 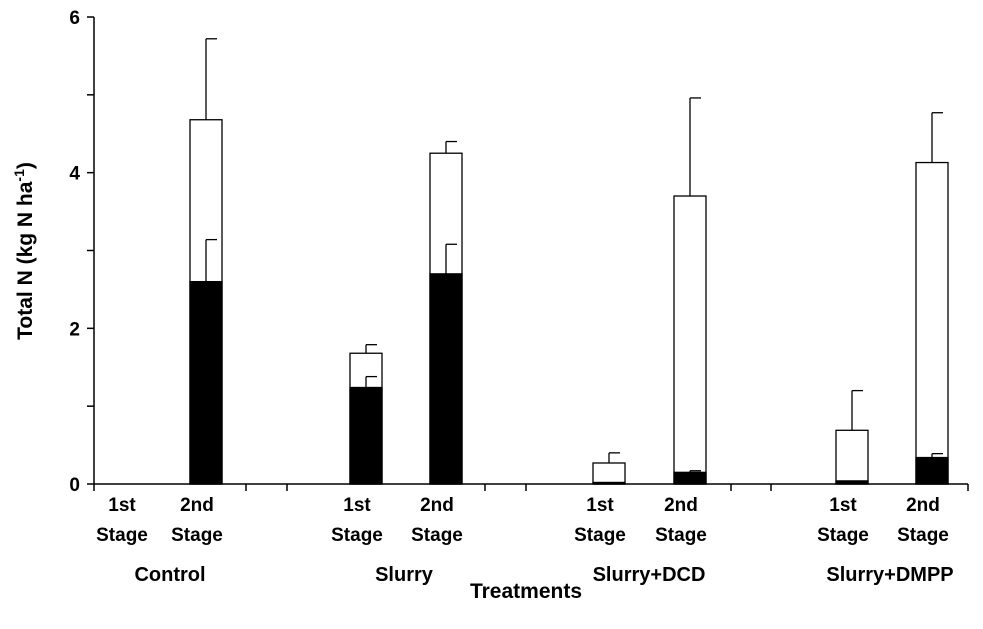 What do you see at coordinates (74, 18) in the screenshot?
I see `y-tick-label: 6` at bounding box center [74, 18].